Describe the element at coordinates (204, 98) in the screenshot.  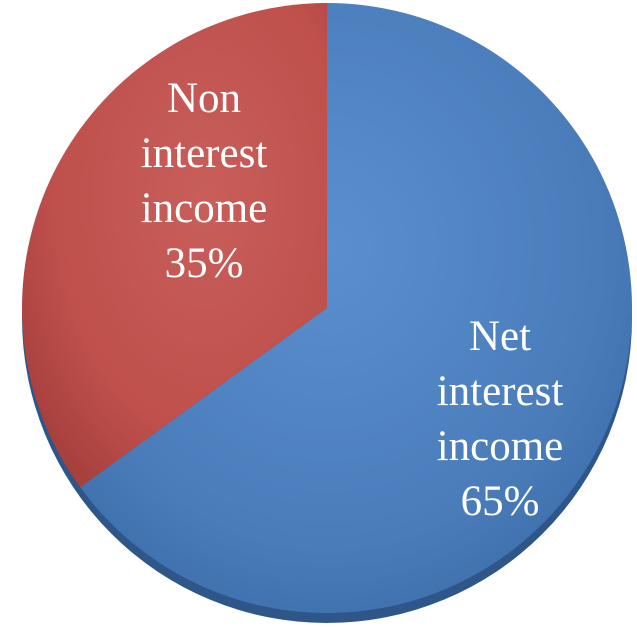
I see `slice-label-line: Non` at that location.